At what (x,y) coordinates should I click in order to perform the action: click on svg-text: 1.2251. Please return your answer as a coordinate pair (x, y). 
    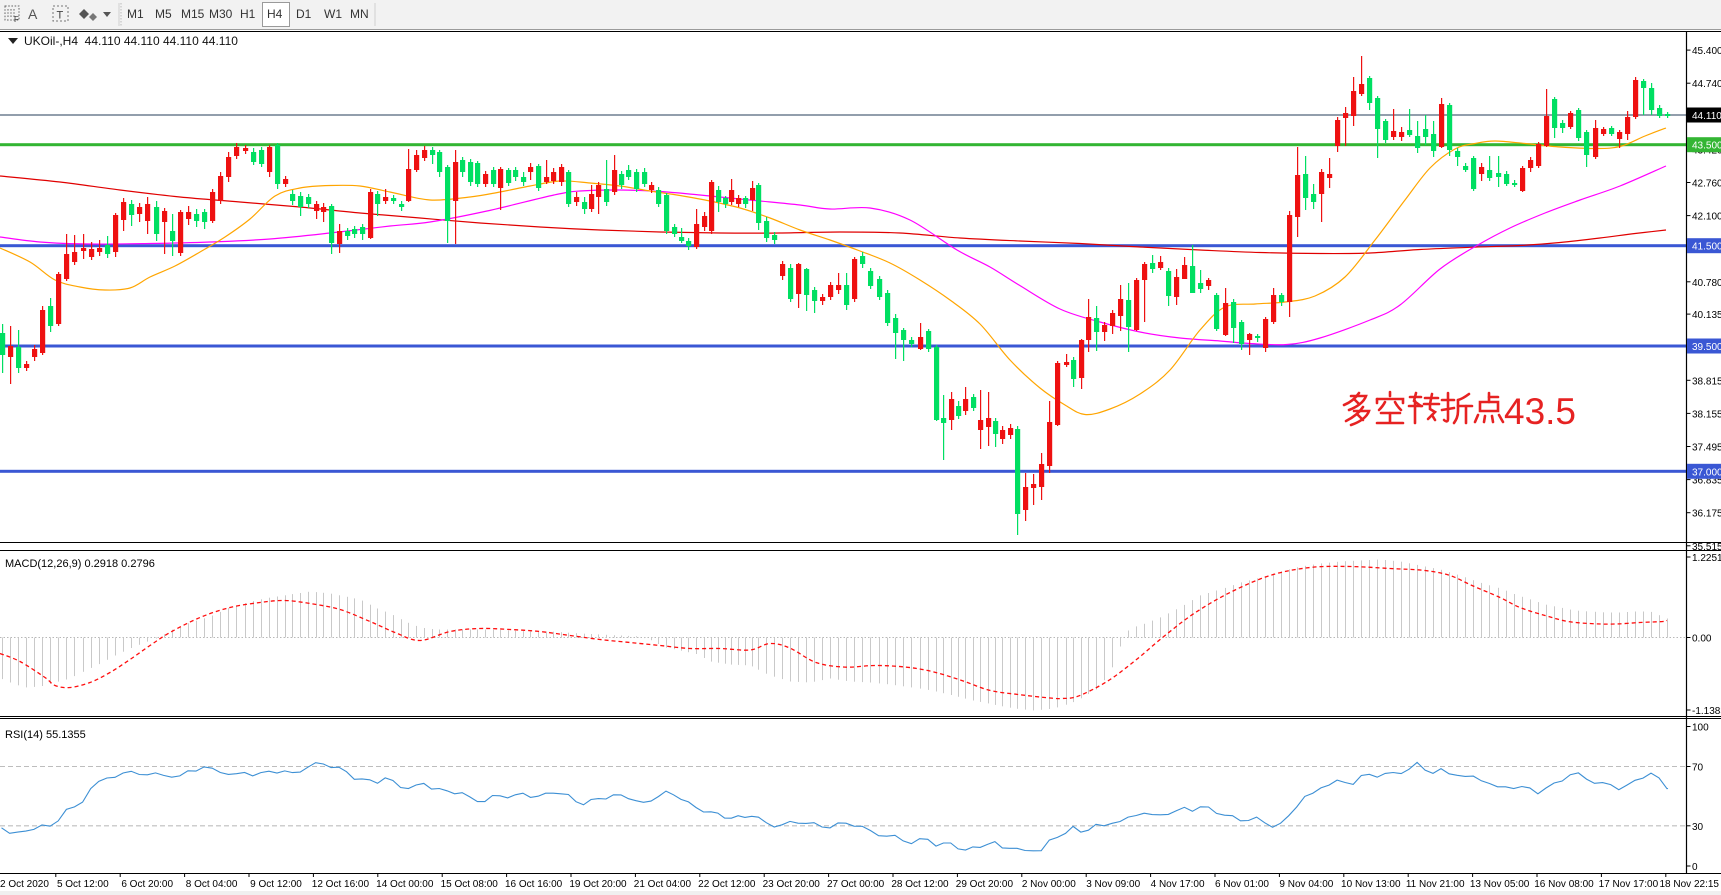
    Looking at the image, I should click on (1706, 558).